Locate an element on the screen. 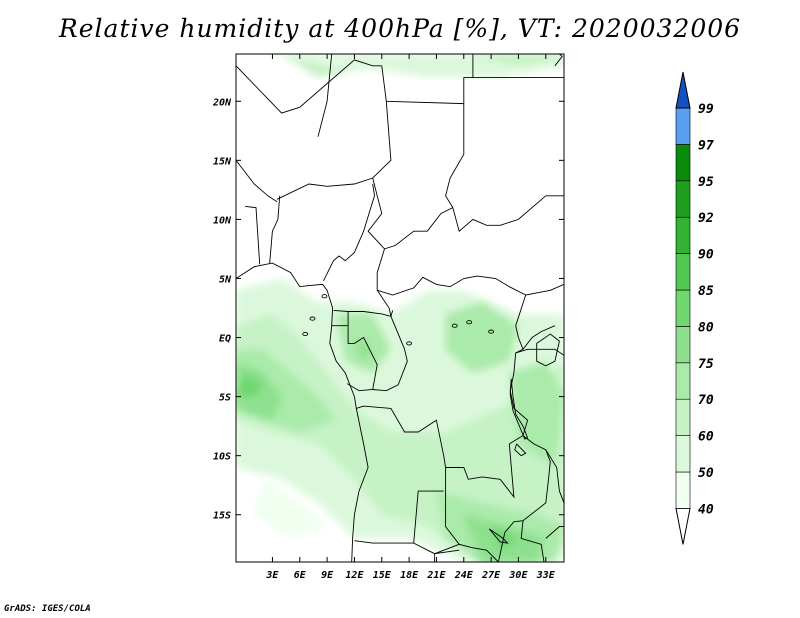 The width and height of the screenshot is (800, 618). lat-tick-label: 20N is located at coordinates (222, 102).